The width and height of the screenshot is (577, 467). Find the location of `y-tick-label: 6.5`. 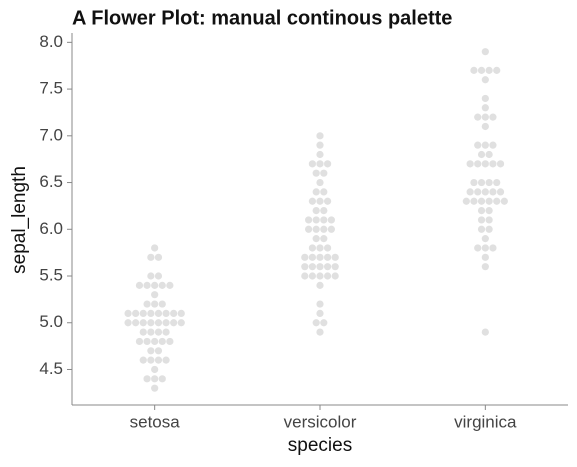

y-tick-label: 6.5 is located at coordinates (51, 181).